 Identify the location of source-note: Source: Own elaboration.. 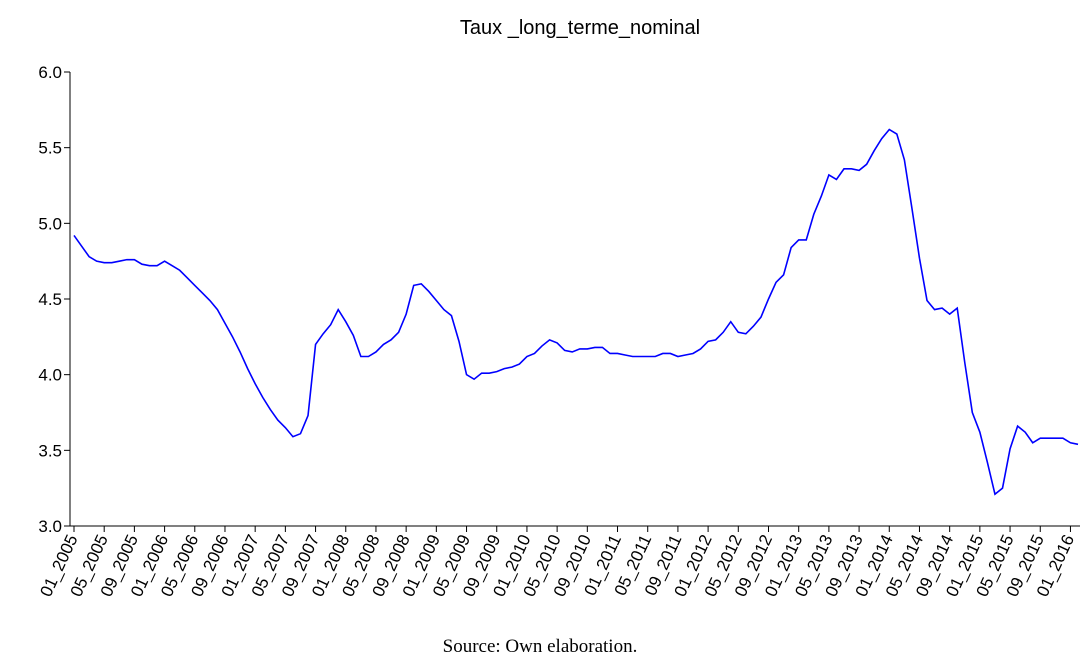
(540, 646).